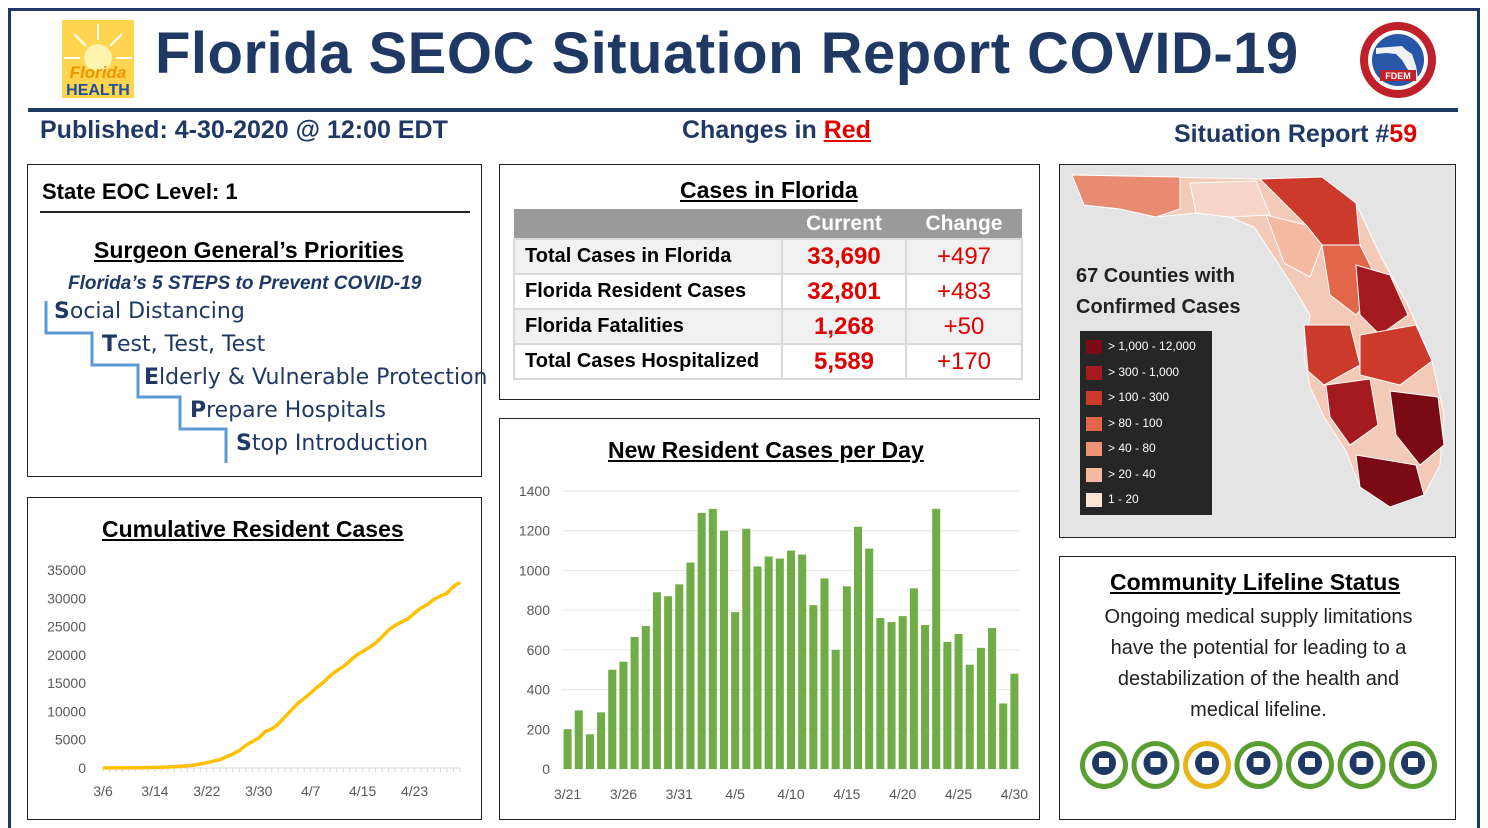 Image resolution: width=1488 pixels, height=828 pixels. What do you see at coordinates (847, 130) in the screenshot?
I see `changes-red-word: Red` at bounding box center [847, 130].